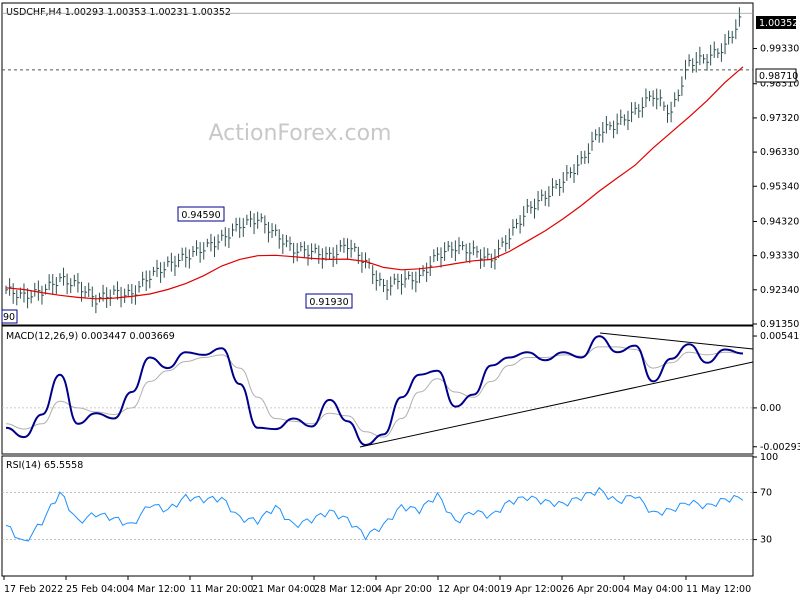 The width and height of the screenshot is (800, 604). I want to click on macd-tick-label: -0.00293, so click(780, 447).